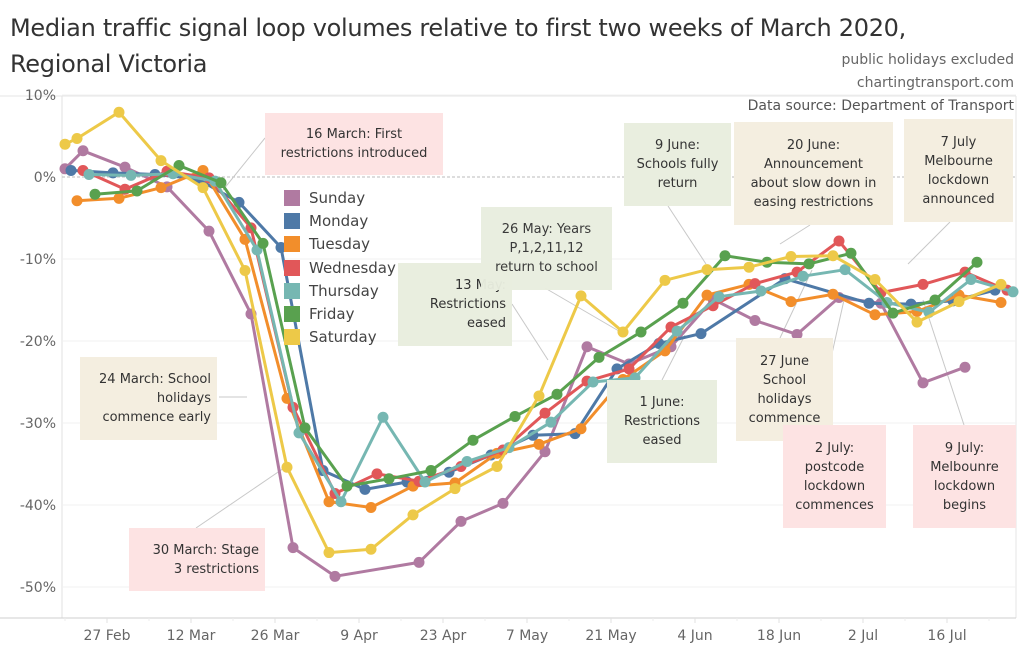 Image resolution: width=1022 pixels, height=650 pixels. What do you see at coordinates (340, 267) in the screenshot?
I see `legend-item-wednesday: Wednesday` at bounding box center [340, 267].